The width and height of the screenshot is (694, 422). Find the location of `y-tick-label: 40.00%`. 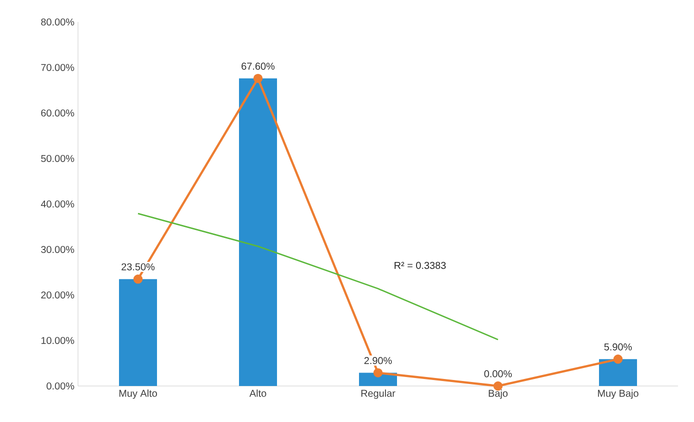

y-tick-label: 40.00% is located at coordinates (57, 204).